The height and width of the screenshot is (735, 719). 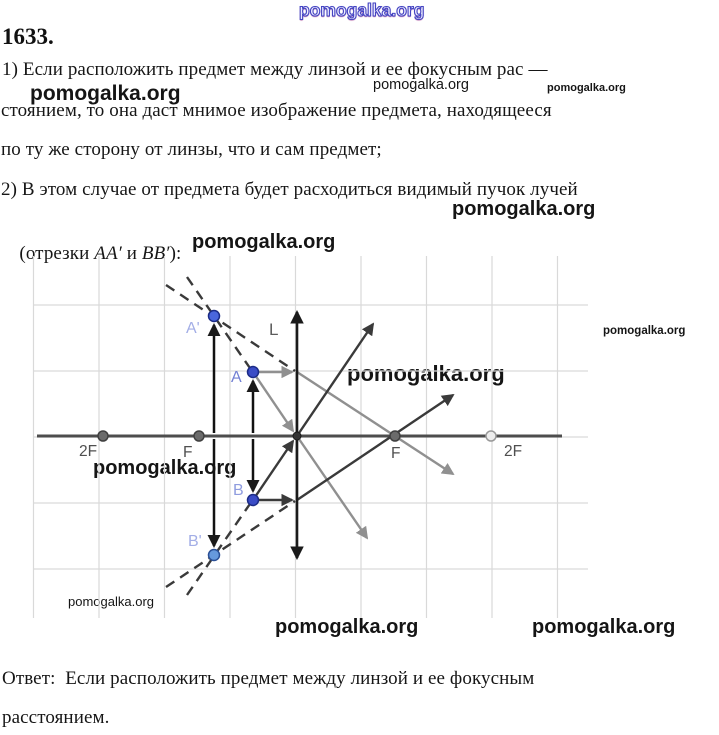 What do you see at coordinates (253, 372) in the screenshot?
I see `point-a` at bounding box center [253, 372].